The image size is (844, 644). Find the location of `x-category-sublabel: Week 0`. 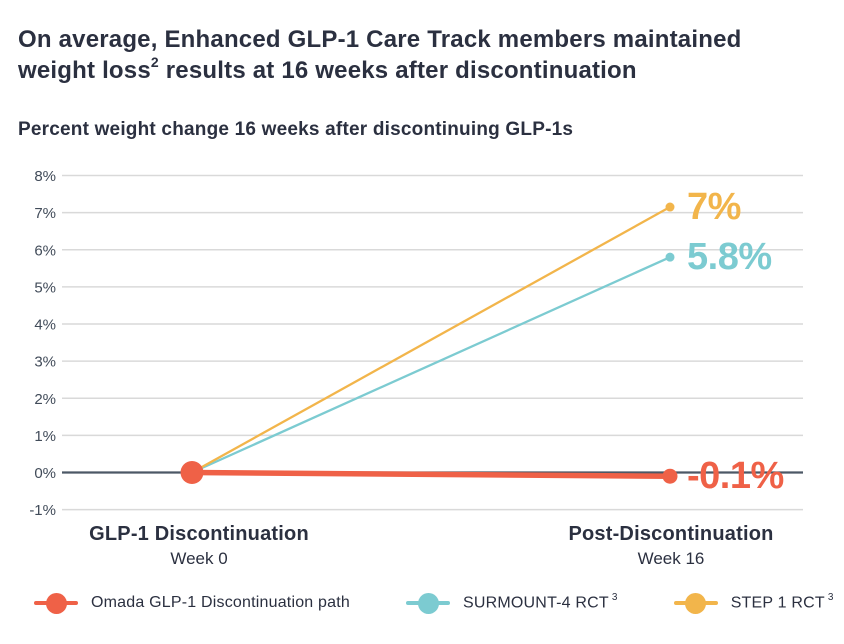

x-category-sublabel: Week 0 is located at coordinates (198, 558).